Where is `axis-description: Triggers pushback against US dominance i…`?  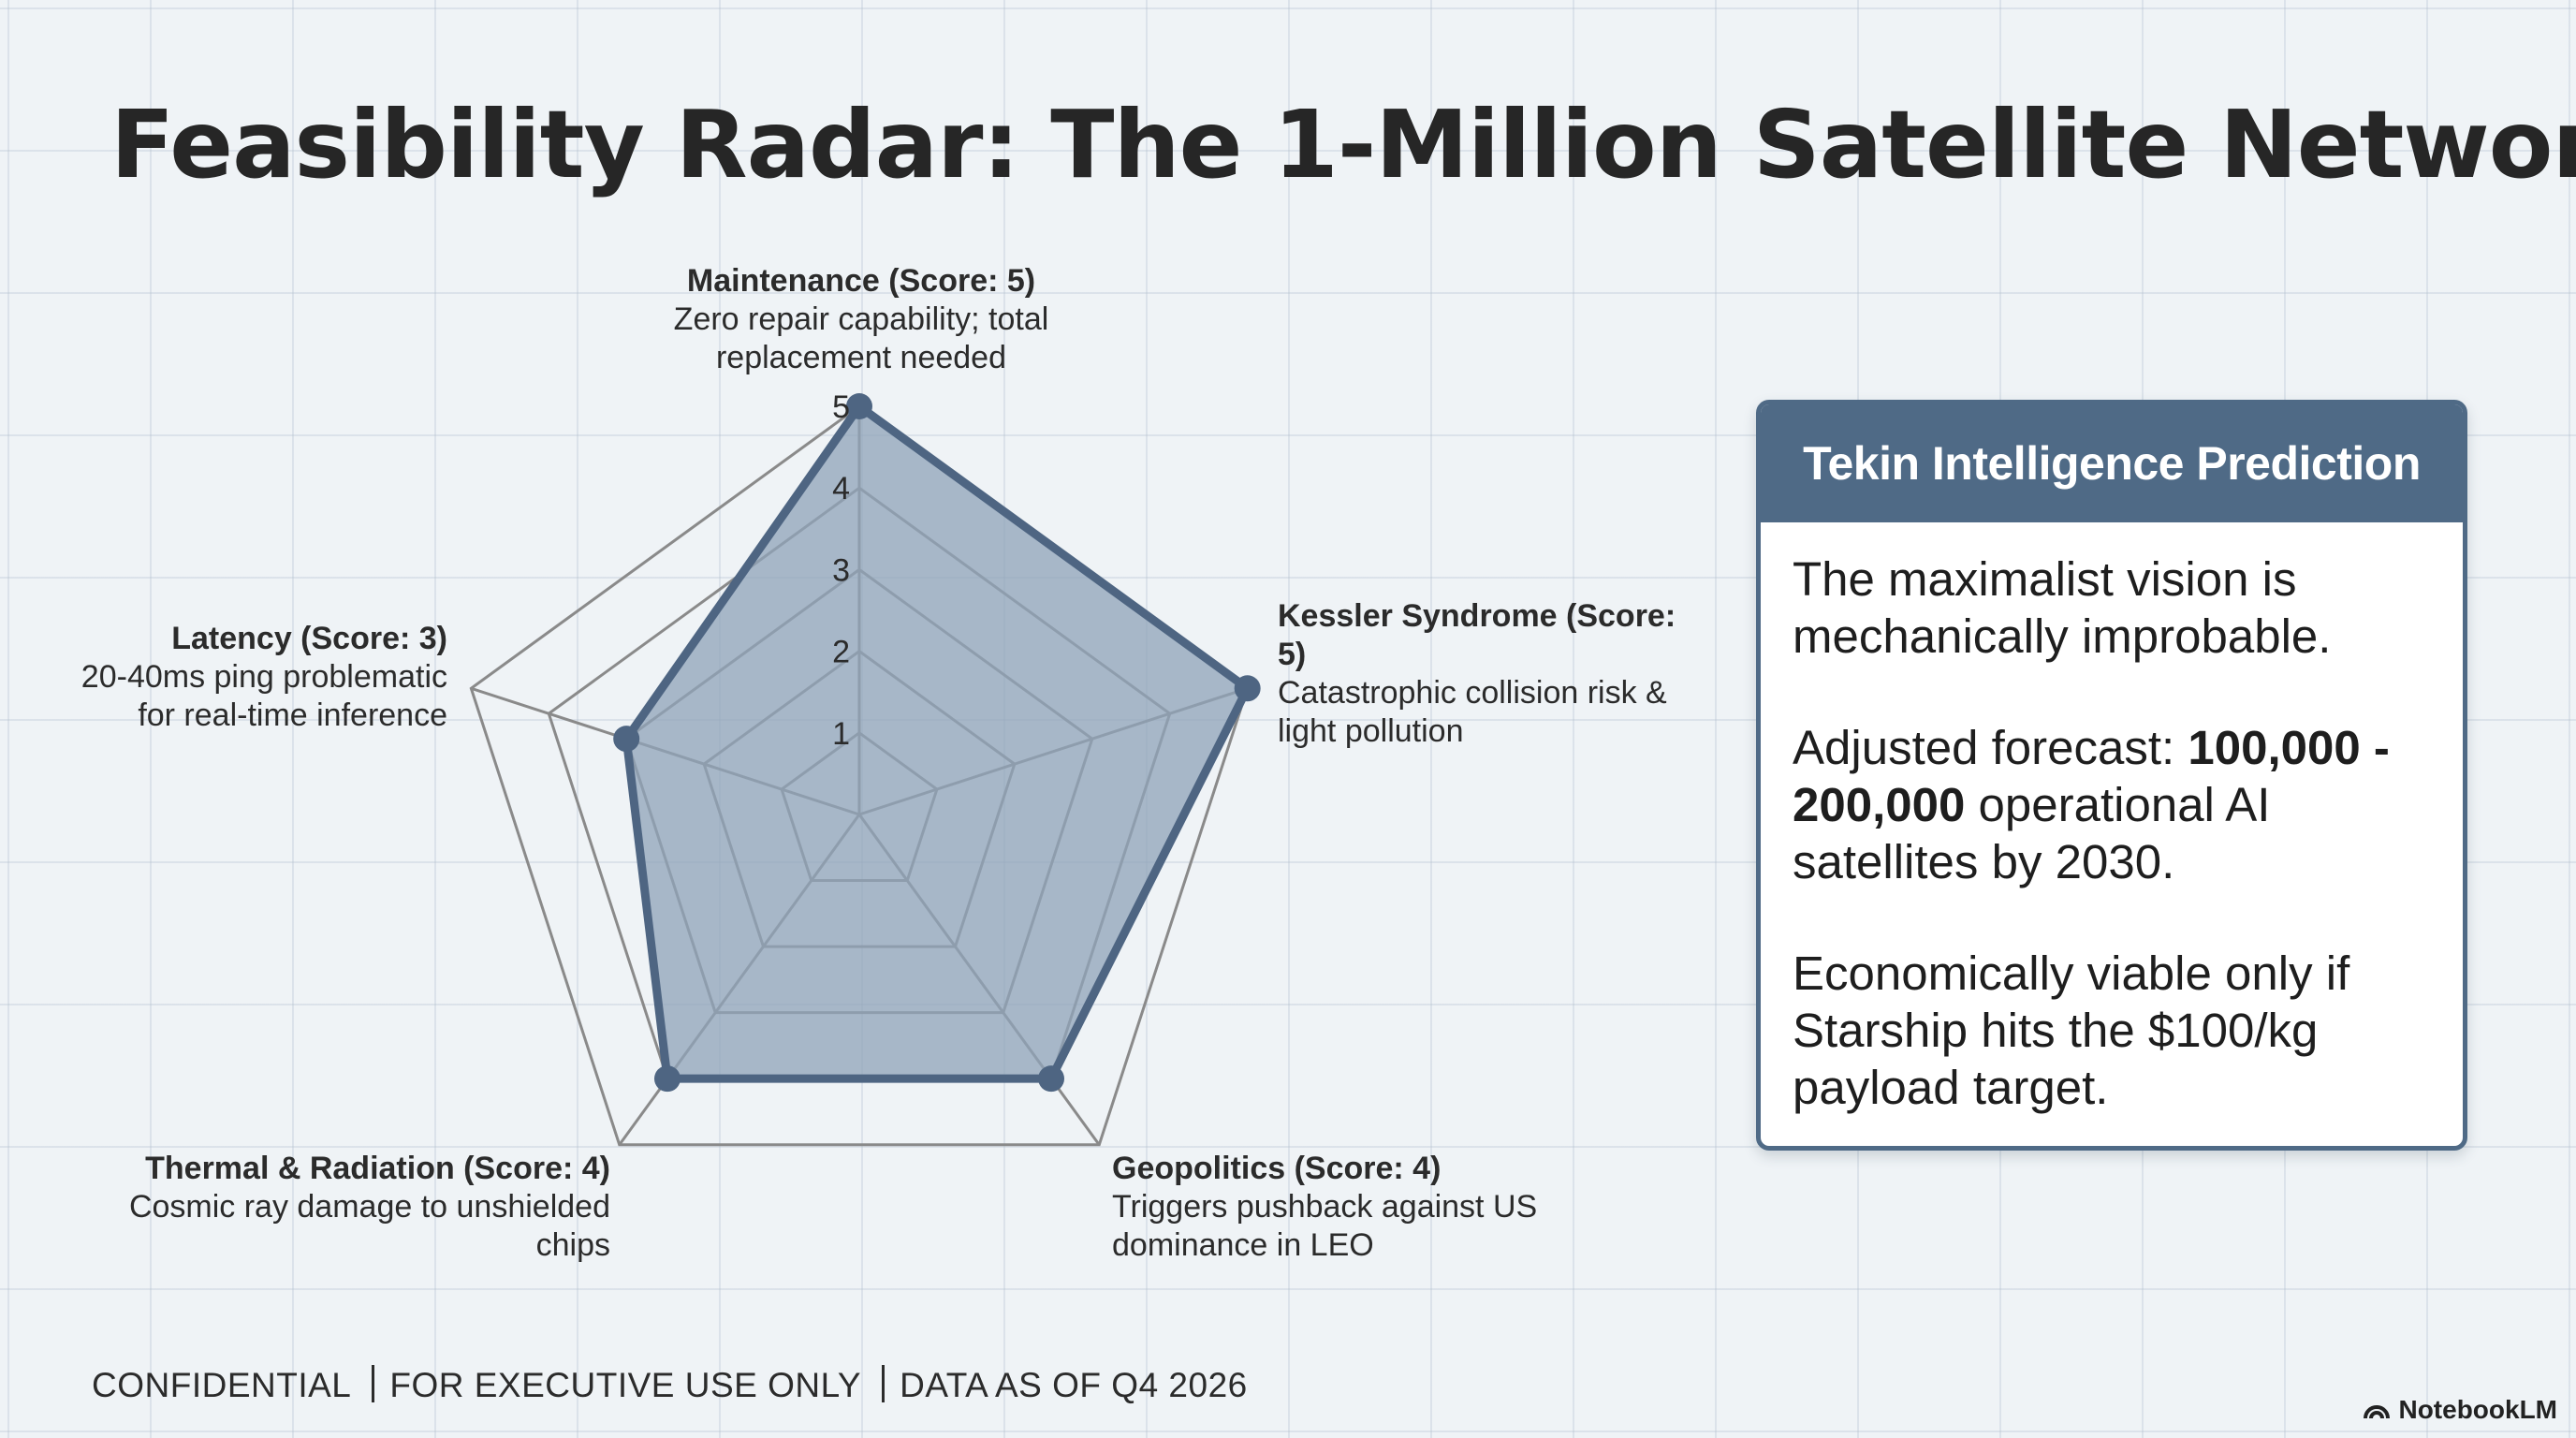
axis-description: Triggers pushback against US dominance i… is located at coordinates (1325, 1226).